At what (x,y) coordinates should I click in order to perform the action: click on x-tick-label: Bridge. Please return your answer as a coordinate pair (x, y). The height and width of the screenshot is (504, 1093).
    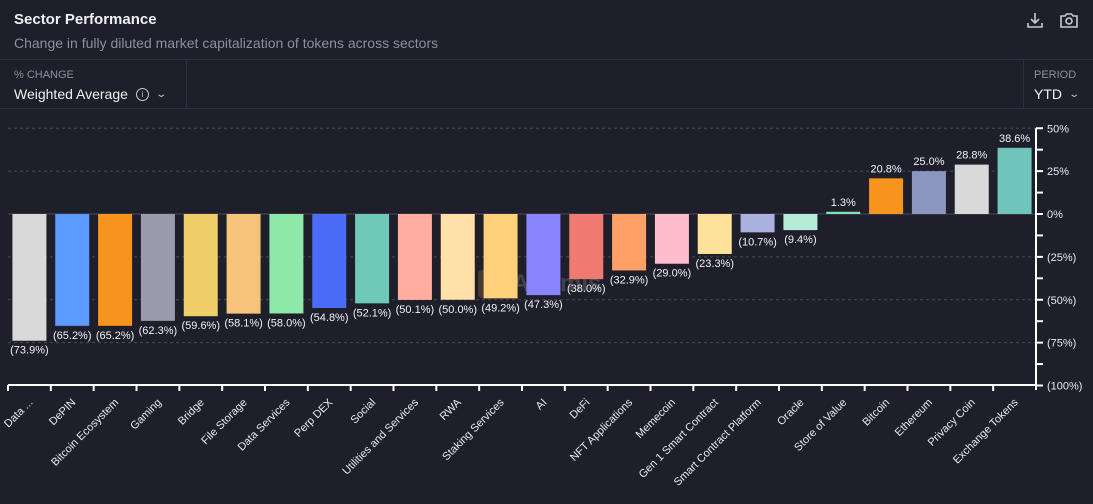
    Looking at the image, I should click on (191, 412).